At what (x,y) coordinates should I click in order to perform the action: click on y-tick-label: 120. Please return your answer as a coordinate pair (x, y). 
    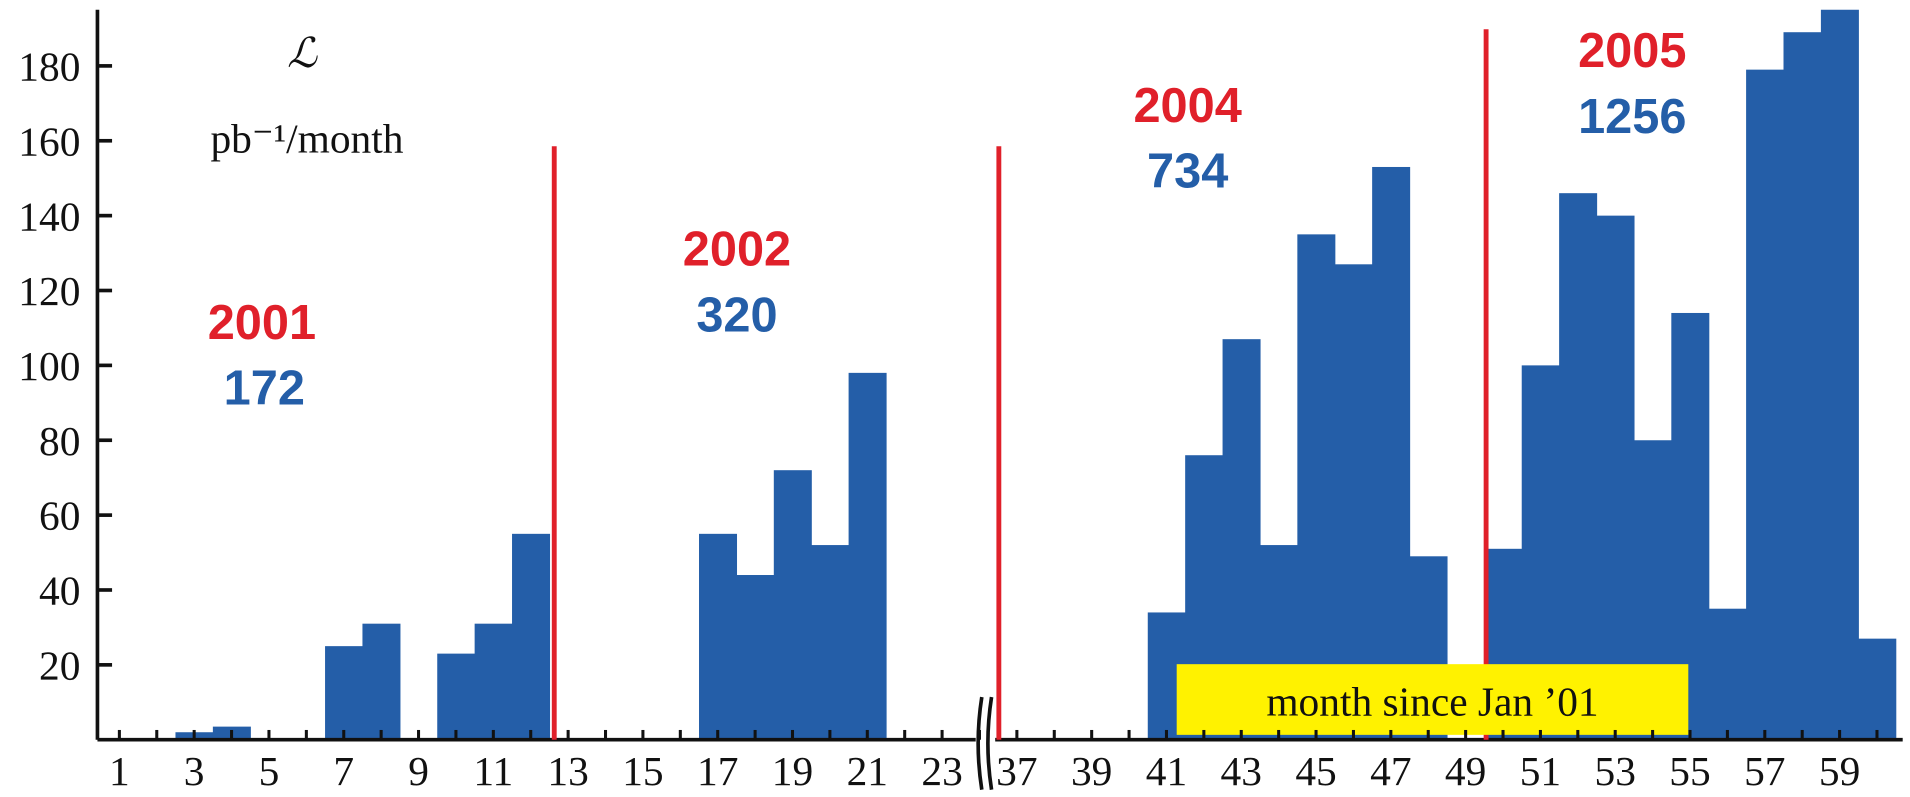
    Looking at the image, I should click on (49, 291).